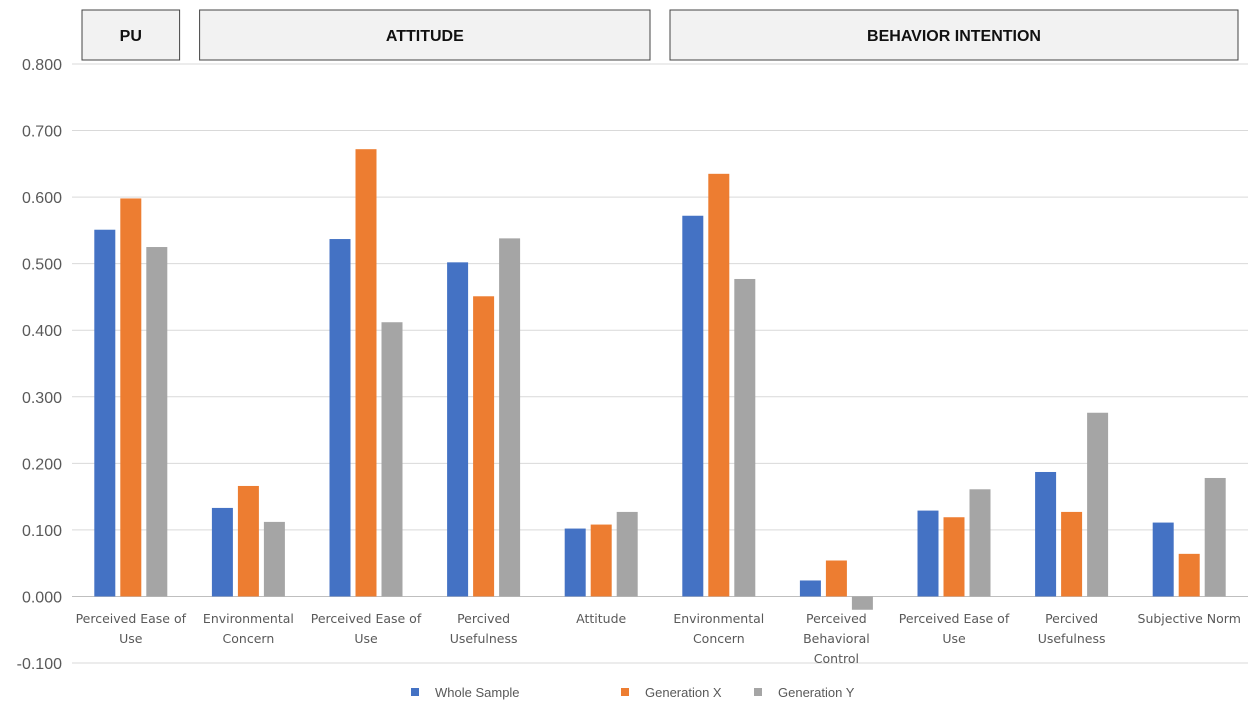  I want to click on x-tick-label: Behavioral, so click(836, 638).